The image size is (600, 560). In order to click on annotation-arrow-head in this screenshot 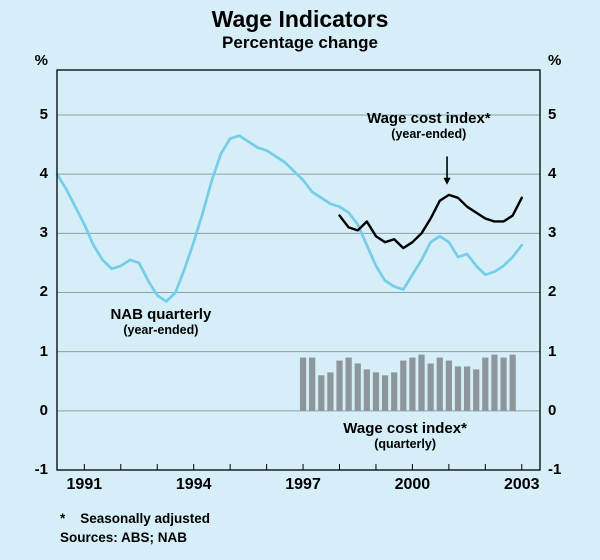, I will do `click(447, 181)`.